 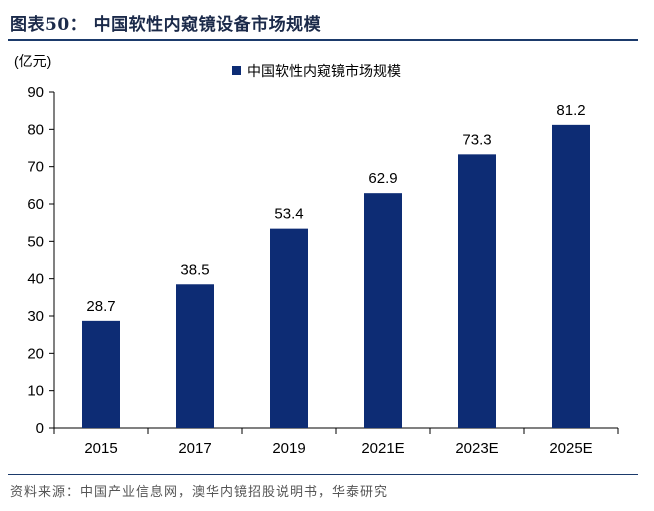 What do you see at coordinates (323, 40) in the screenshot?
I see `title-rule` at bounding box center [323, 40].